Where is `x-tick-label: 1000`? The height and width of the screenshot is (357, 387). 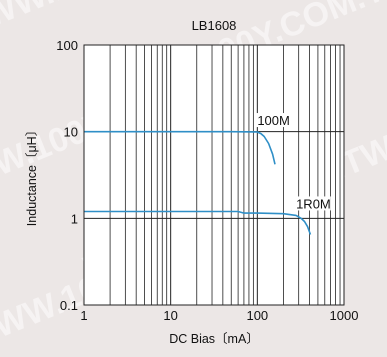
x-tick-label: 1000 is located at coordinates (344, 315).